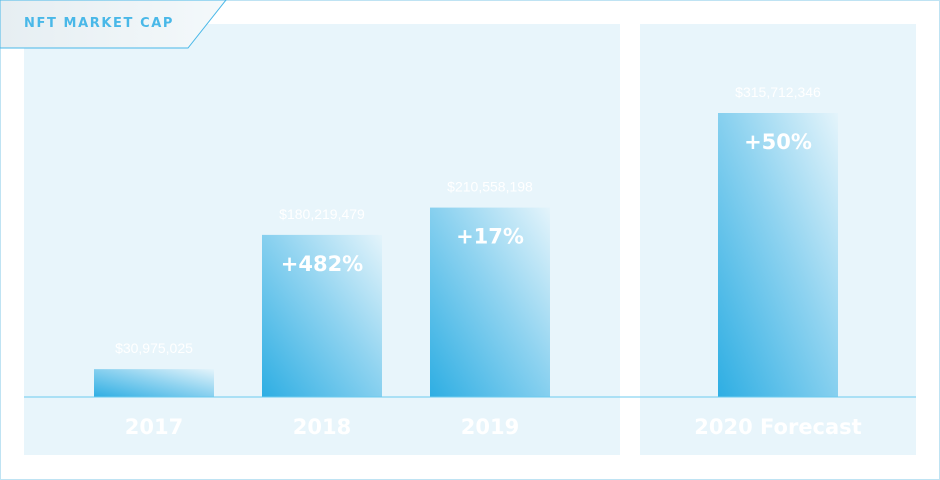  What do you see at coordinates (322, 427) in the screenshot?
I see `category-label: 2018` at bounding box center [322, 427].